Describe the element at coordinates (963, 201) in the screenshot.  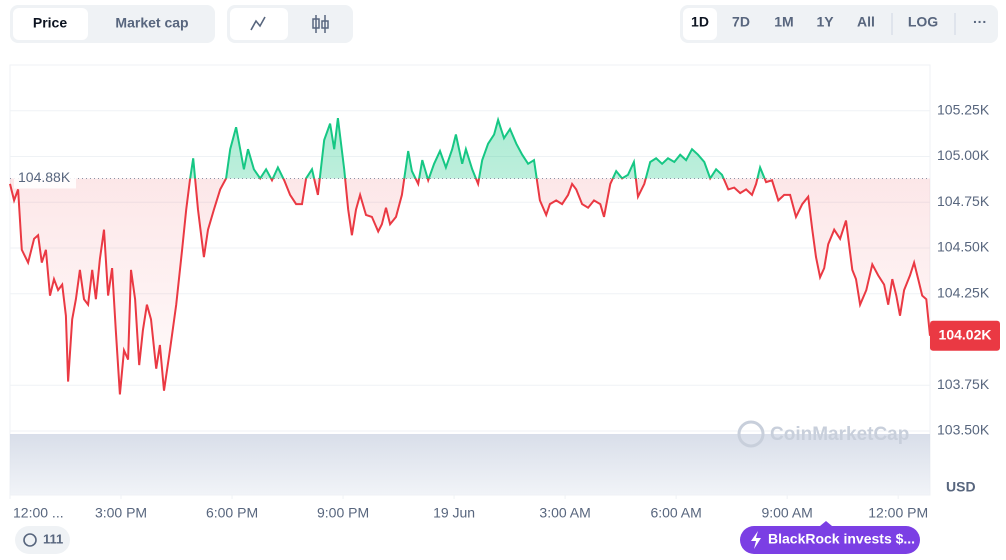
I see `y-tick-label: 104.75K` at that location.